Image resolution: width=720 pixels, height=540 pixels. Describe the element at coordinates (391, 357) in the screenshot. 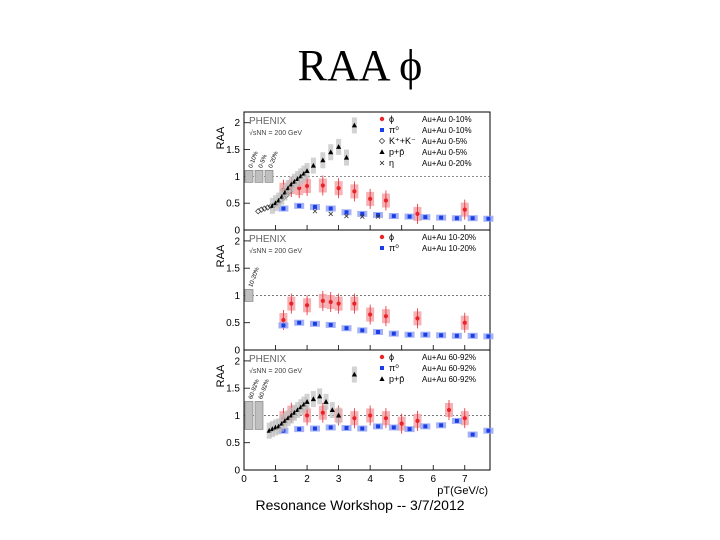

I see `bottom-legend-label: ϕ` at that location.